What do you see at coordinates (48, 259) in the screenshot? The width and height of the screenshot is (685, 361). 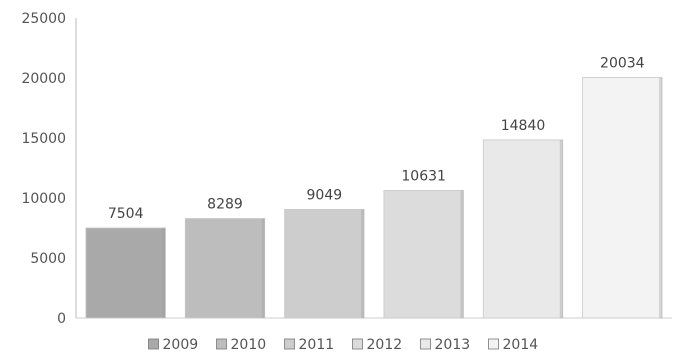 I see `y-tick-label: 5000` at bounding box center [48, 259].